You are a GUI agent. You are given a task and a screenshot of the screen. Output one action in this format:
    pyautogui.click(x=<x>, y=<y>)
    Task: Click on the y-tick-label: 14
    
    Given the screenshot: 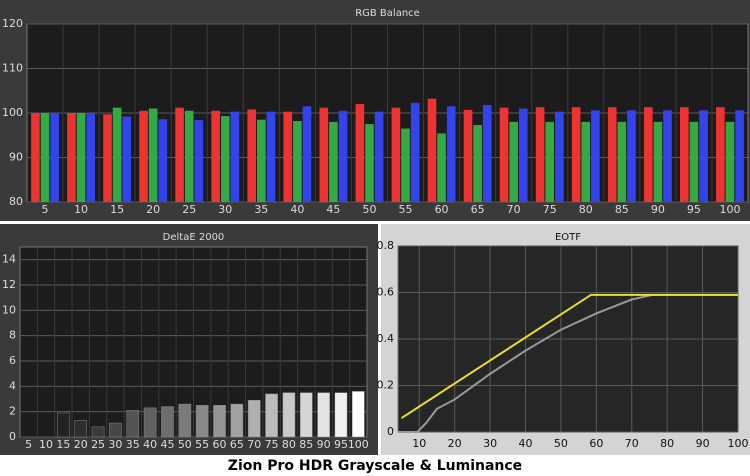 What is the action you would take?
    pyautogui.click(x=9, y=259)
    